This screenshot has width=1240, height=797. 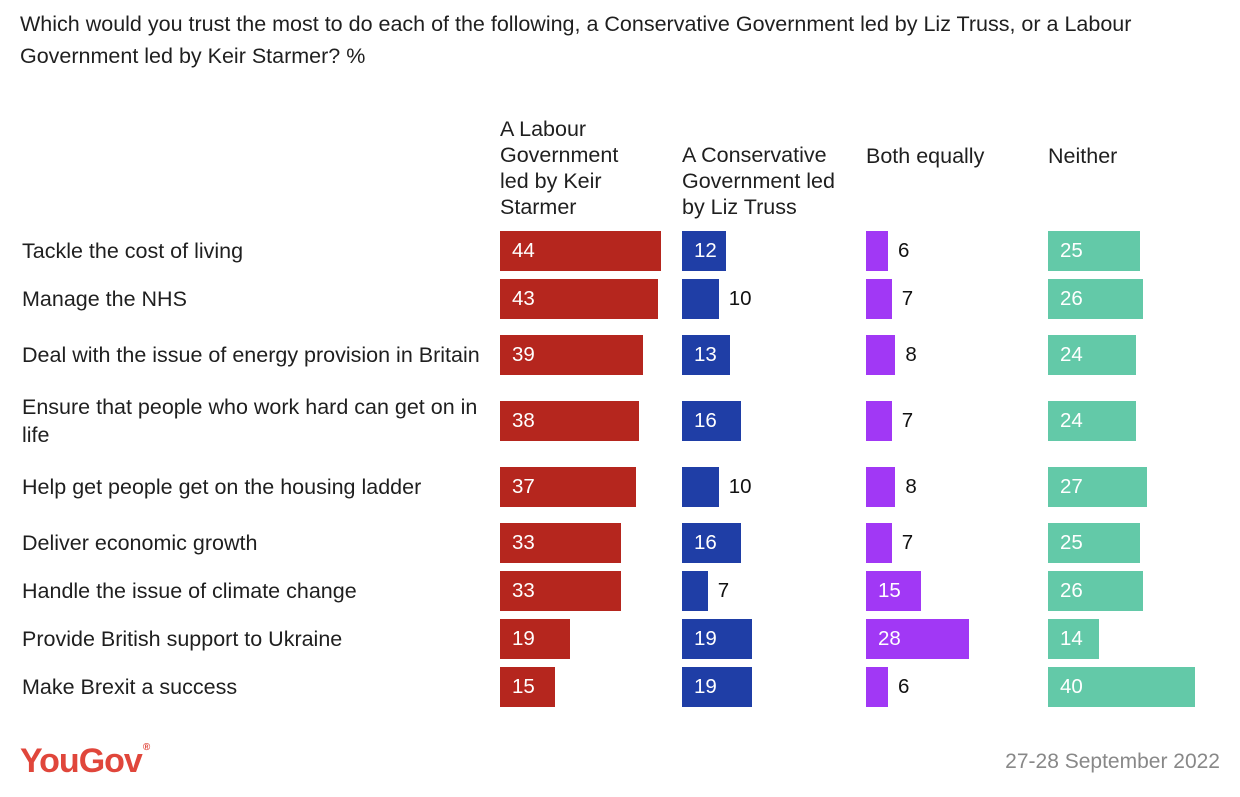 I want to click on yougov-logo: YouGov®, so click(x=85, y=761).